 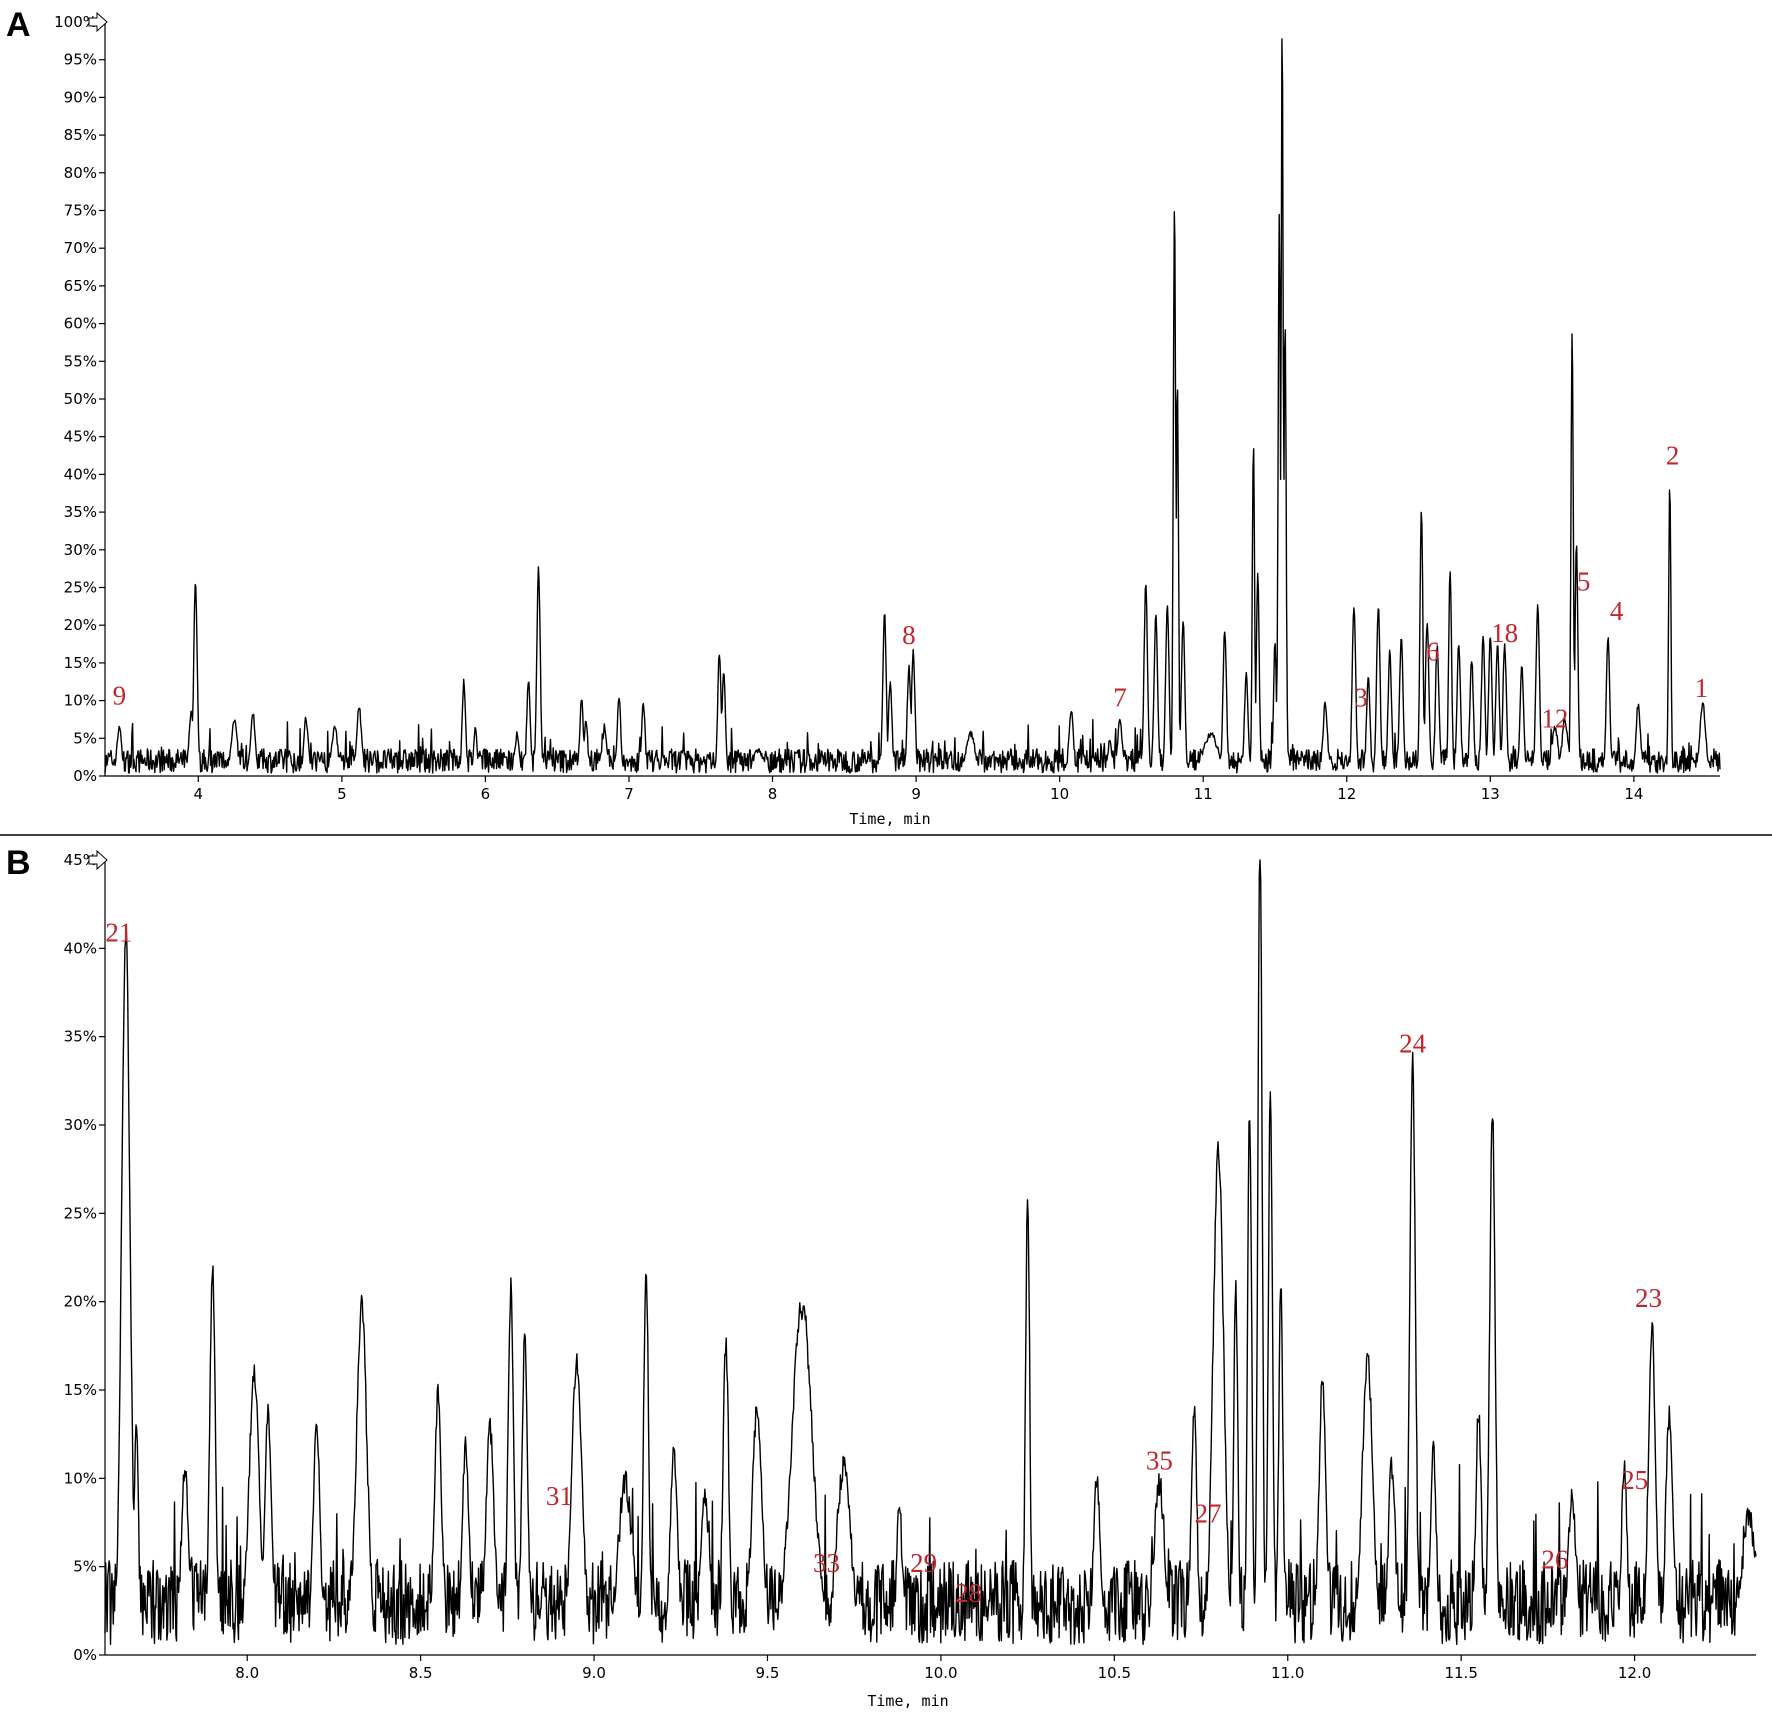 What do you see at coordinates (1346, 794) in the screenshot?
I see `x-tick-label: 12` at bounding box center [1346, 794].